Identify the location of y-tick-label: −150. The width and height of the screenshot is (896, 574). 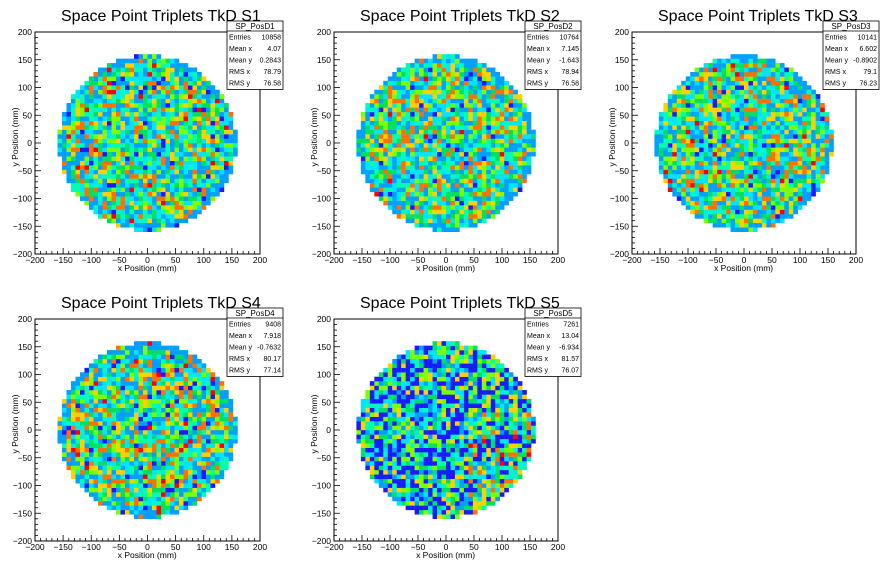
(22, 226).